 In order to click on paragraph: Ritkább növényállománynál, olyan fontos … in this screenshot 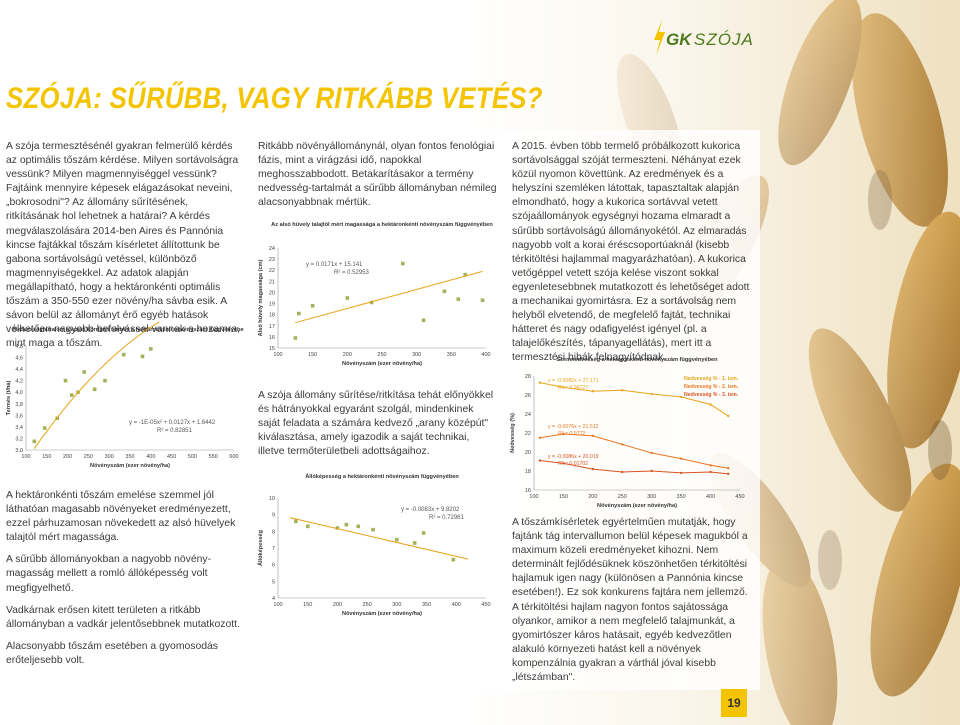, I will do `click(377, 175)`.